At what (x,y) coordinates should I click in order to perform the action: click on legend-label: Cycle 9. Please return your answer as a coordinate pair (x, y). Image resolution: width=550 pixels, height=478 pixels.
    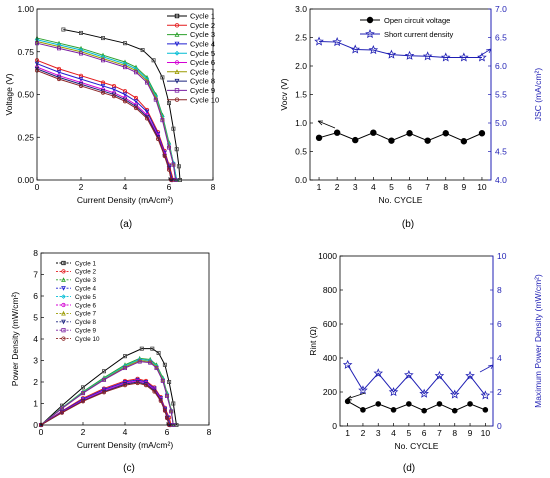
    Looking at the image, I should click on (202, 90).